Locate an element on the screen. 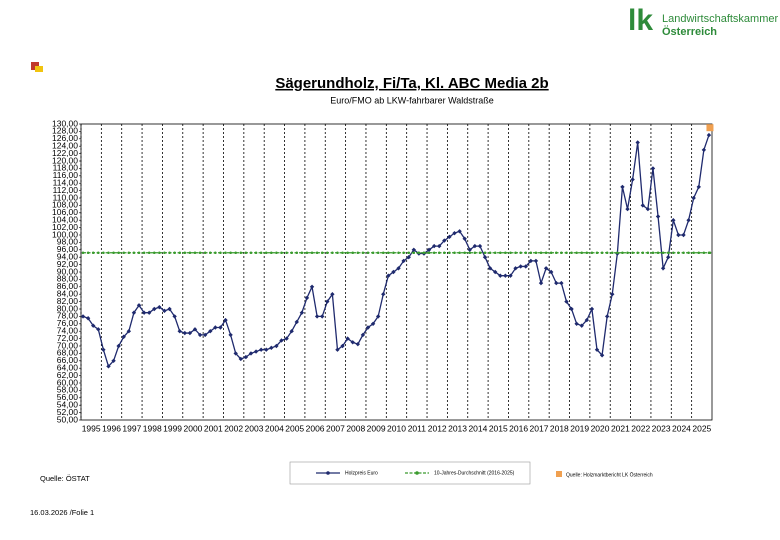  x-tick-label: 2024 is located at coordinates (681, 428).